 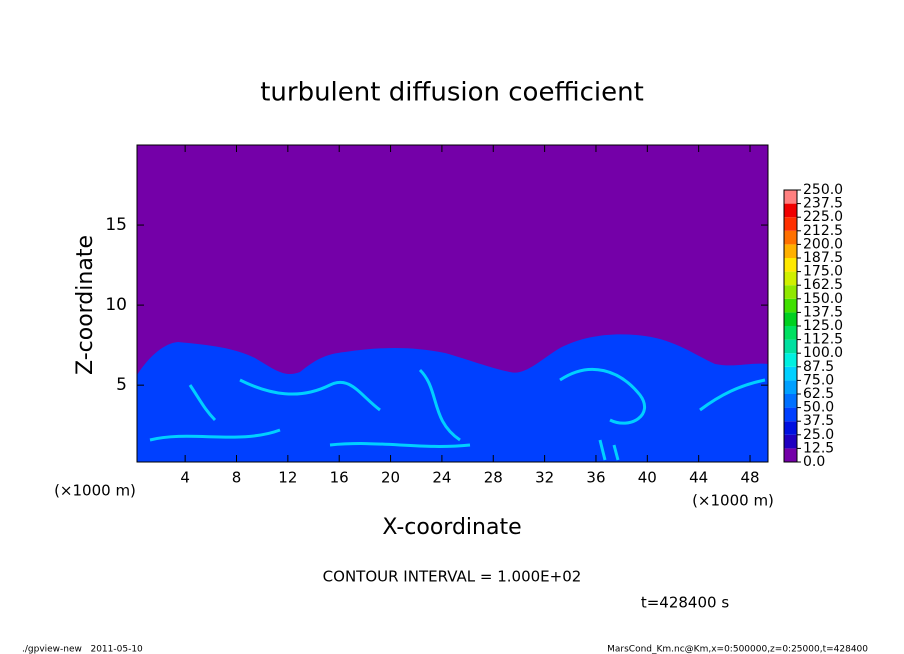 What do you see at coordinates (823, 258) in the screenshot?
I see `colorbar-label: 187.5` at bounding box center [823, 258].